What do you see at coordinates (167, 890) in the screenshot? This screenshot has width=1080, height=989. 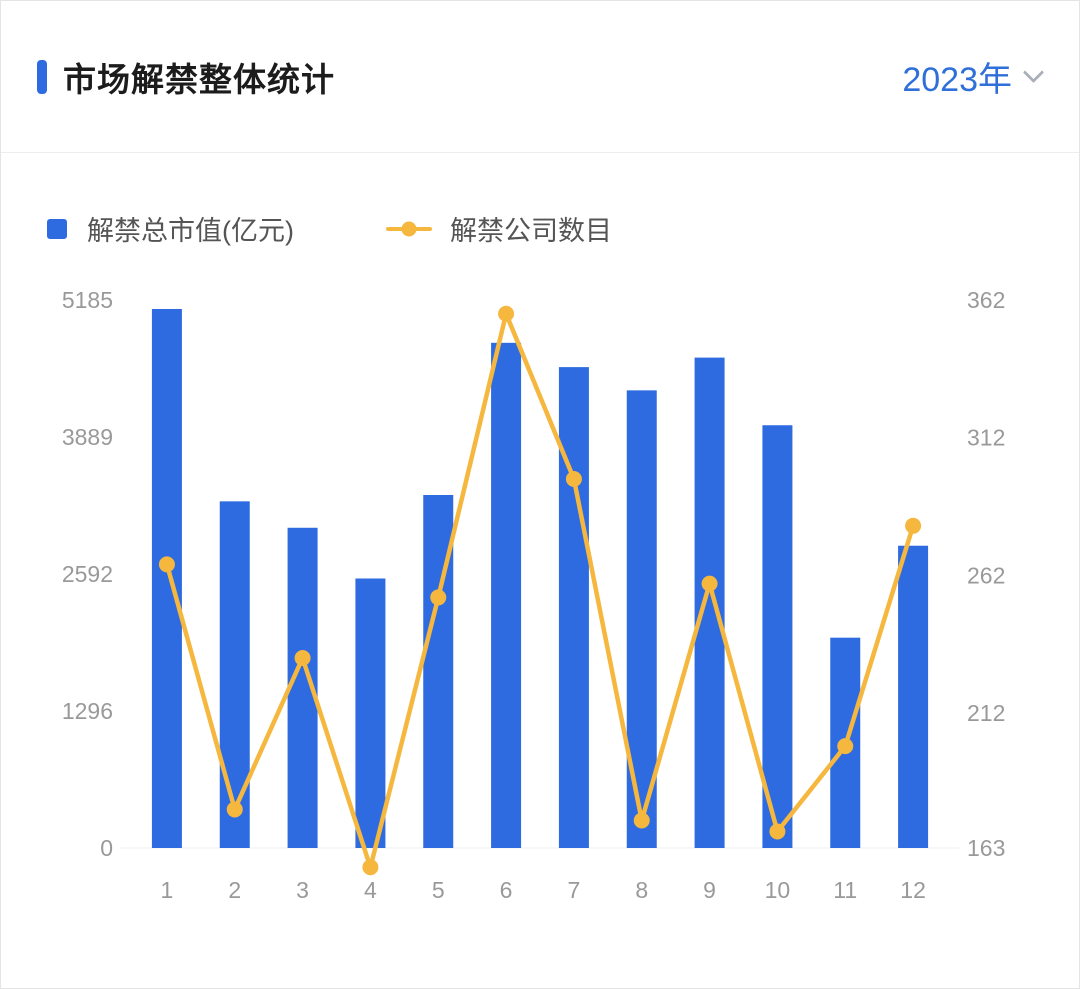 I see `x-axis-label-month-1: 1` at bounding box center [167, 890].